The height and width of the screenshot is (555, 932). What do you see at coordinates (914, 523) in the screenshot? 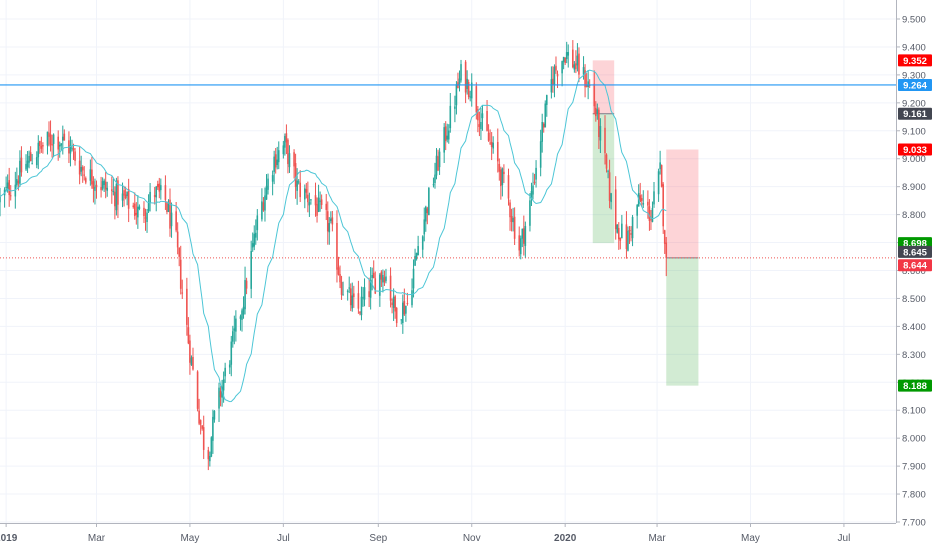
I see `y-tick-label: 7.700` at bounding box center [914, 523].